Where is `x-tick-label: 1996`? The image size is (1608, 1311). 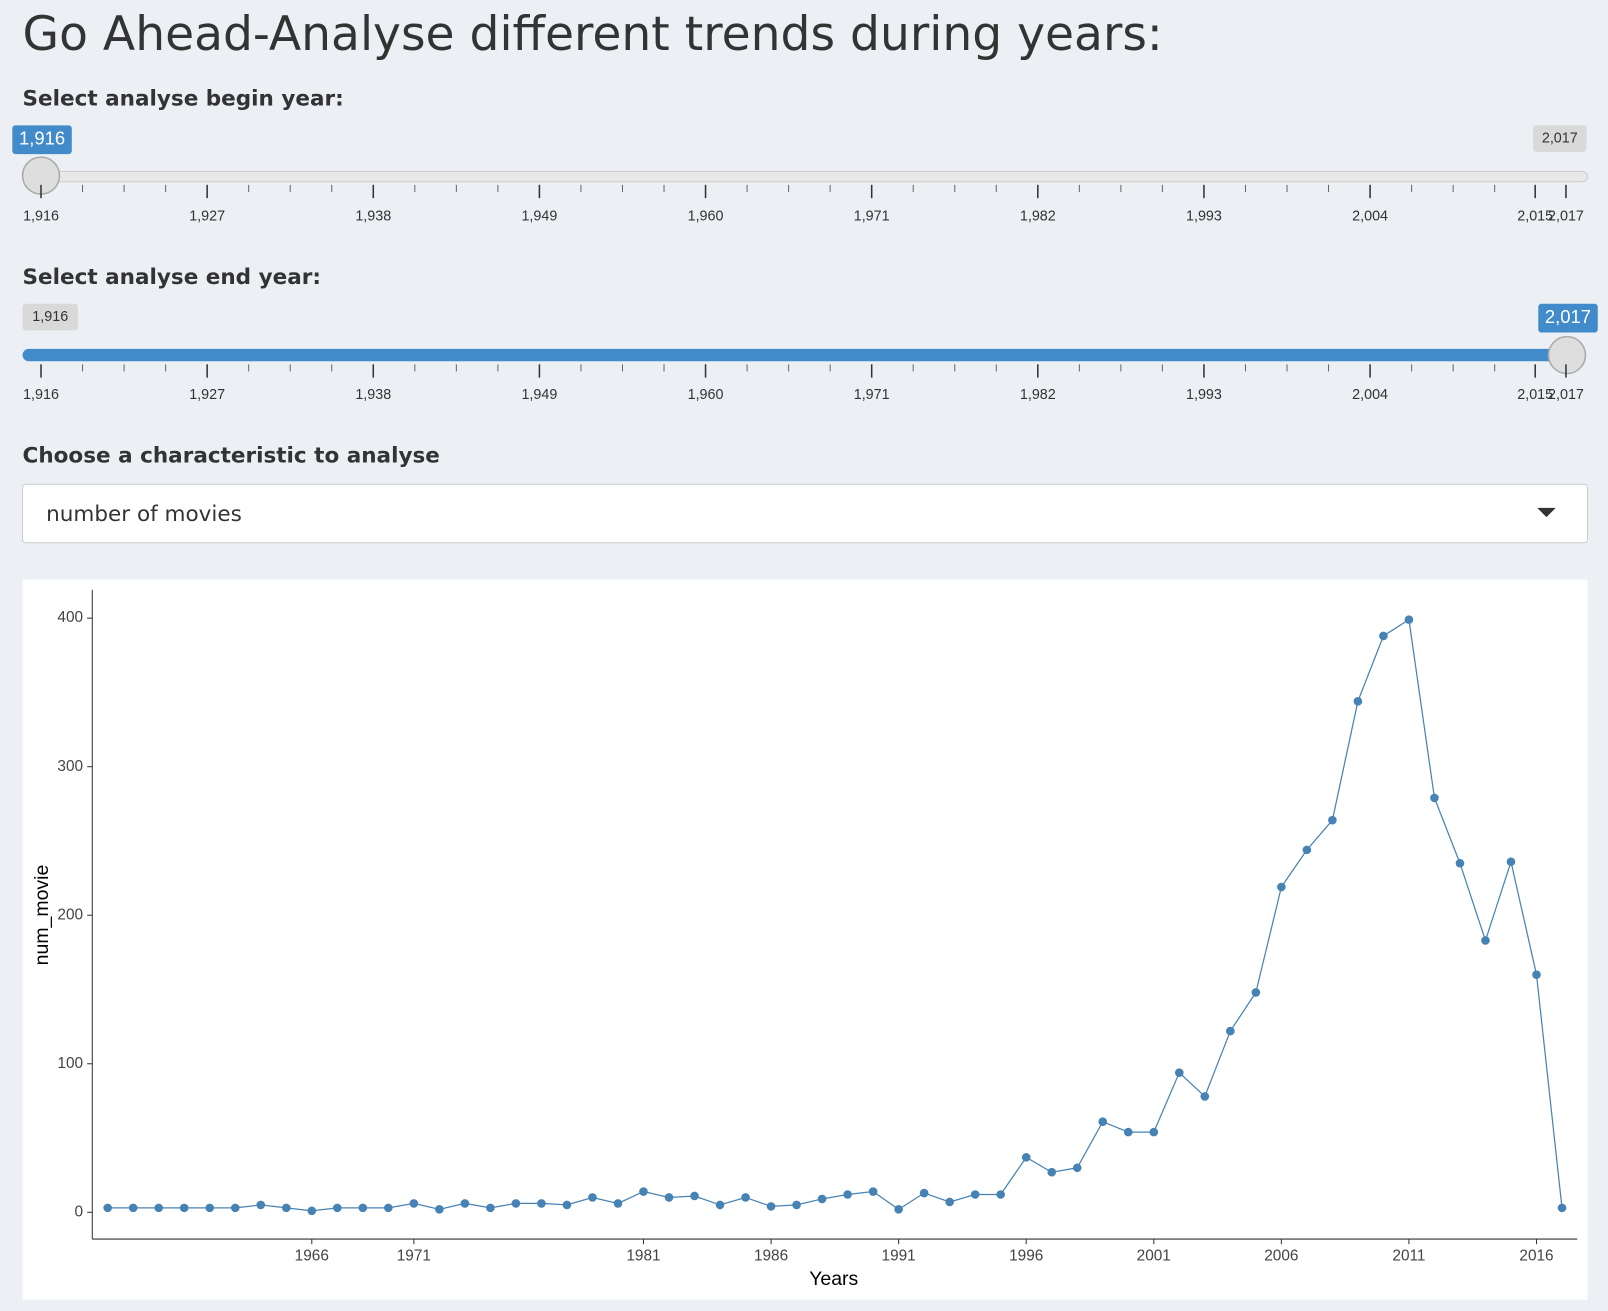 x-tick-label: 1996 is located at coordinates (1026, 1256).